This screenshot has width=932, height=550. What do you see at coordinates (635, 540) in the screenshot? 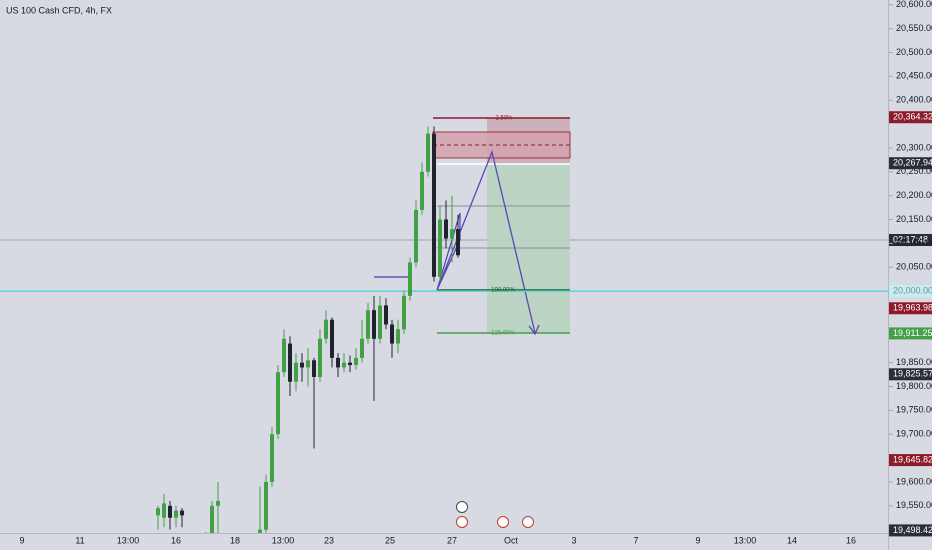
I see `x-tick-label: 7` at bounding box center [635, 540].